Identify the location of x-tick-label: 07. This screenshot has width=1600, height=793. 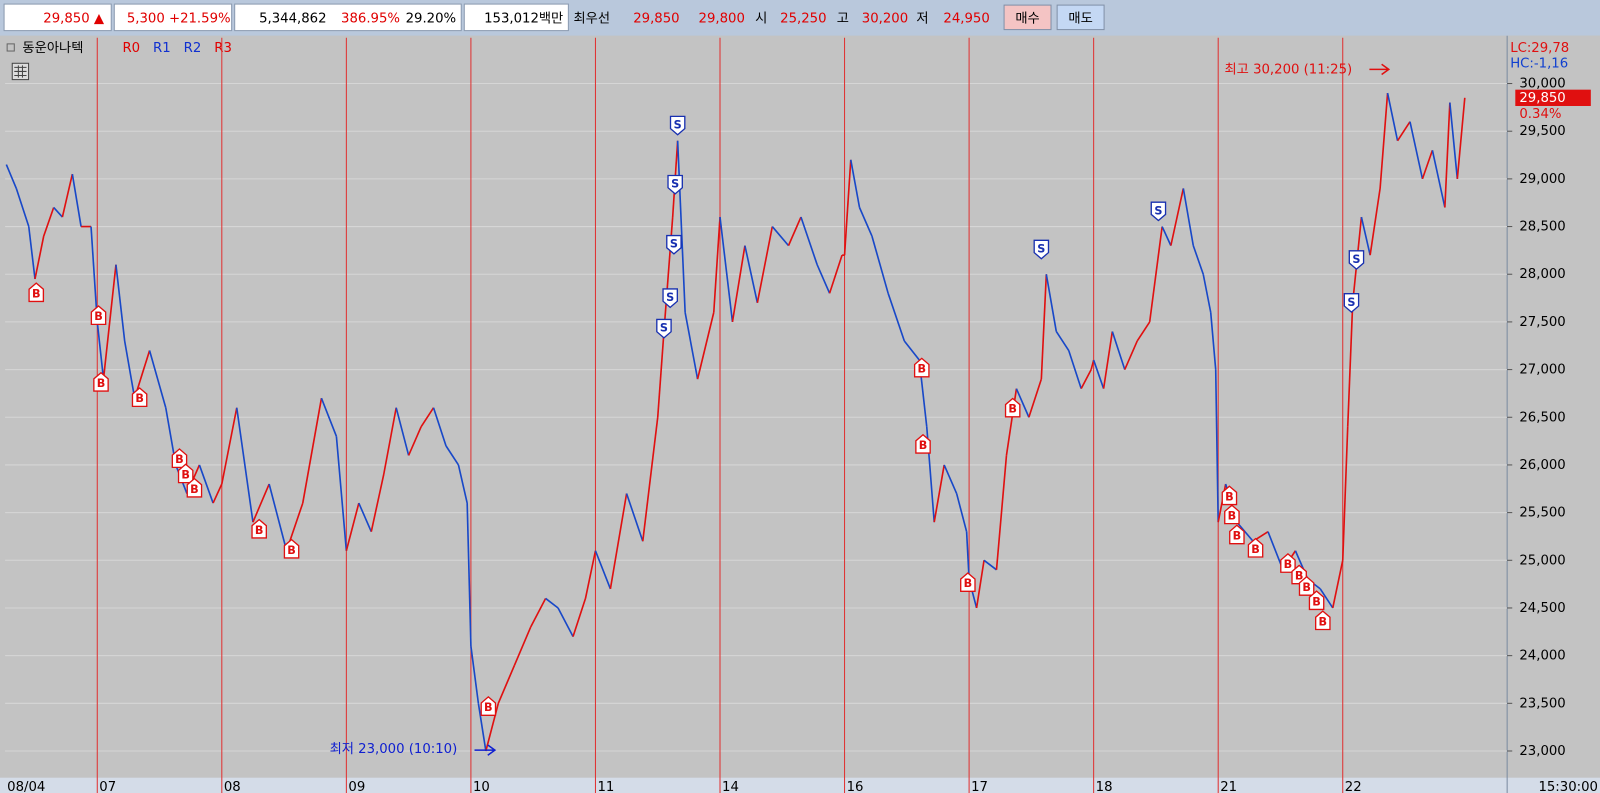
(107, 786).